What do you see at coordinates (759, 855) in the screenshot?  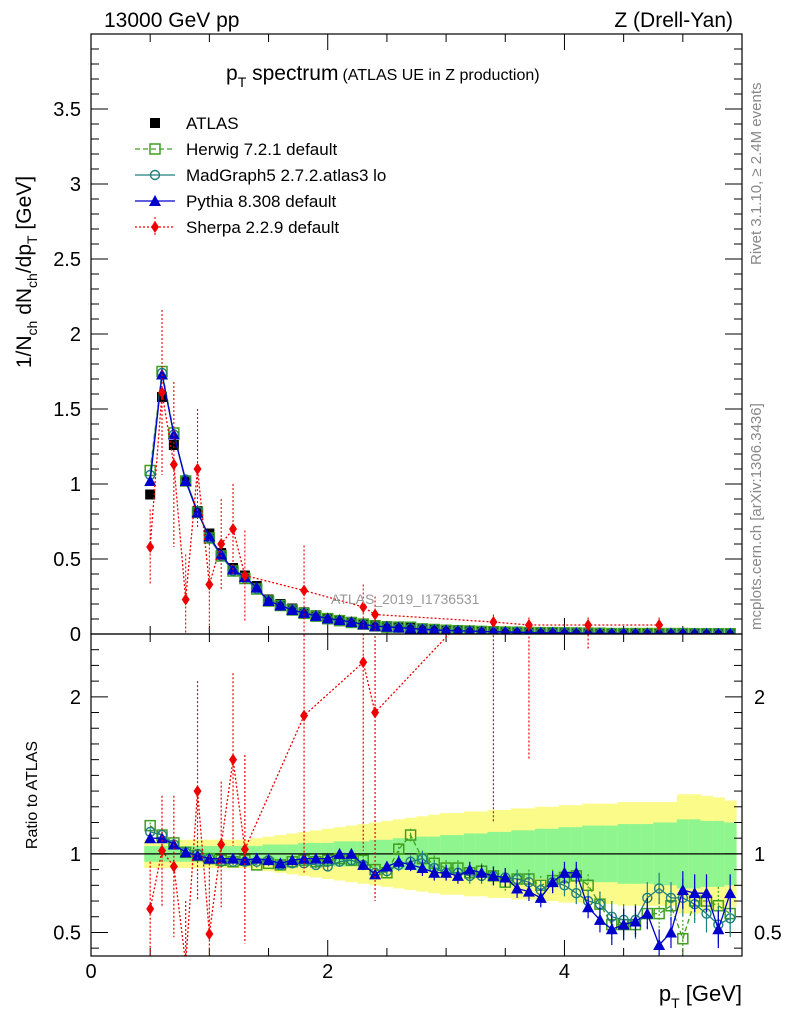 I see `ratio-tick-label: 1` at bounding box center [759, 855].